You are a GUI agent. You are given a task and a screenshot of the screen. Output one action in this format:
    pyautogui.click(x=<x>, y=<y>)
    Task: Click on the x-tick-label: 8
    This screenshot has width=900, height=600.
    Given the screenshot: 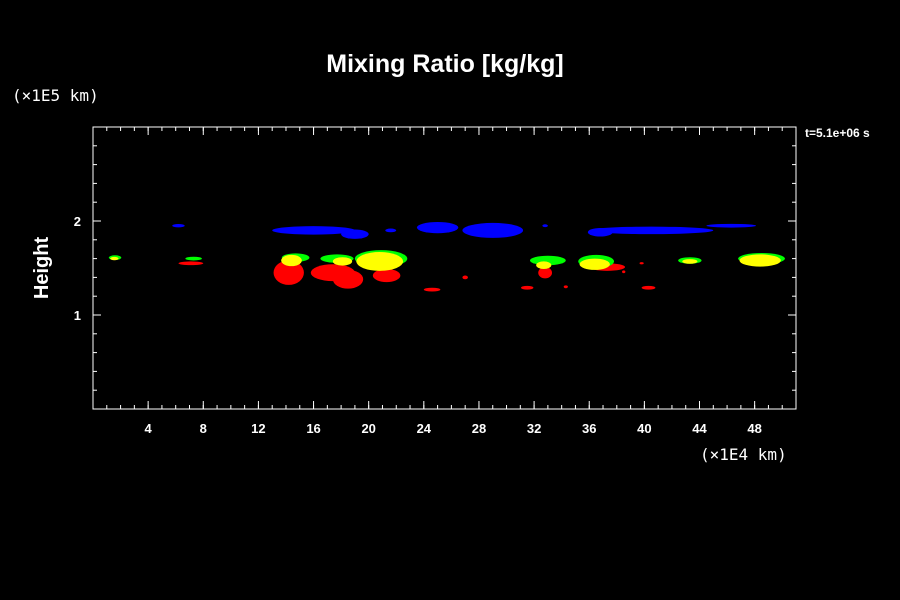 What is the action you would take?
    pyautogui.click(x=203, y=428)
    